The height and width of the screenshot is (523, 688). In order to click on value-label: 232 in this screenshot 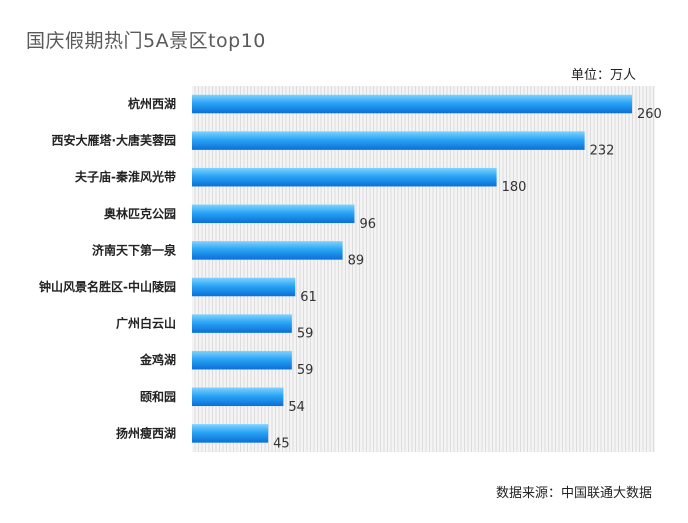, I will do `click(602, 151)`.